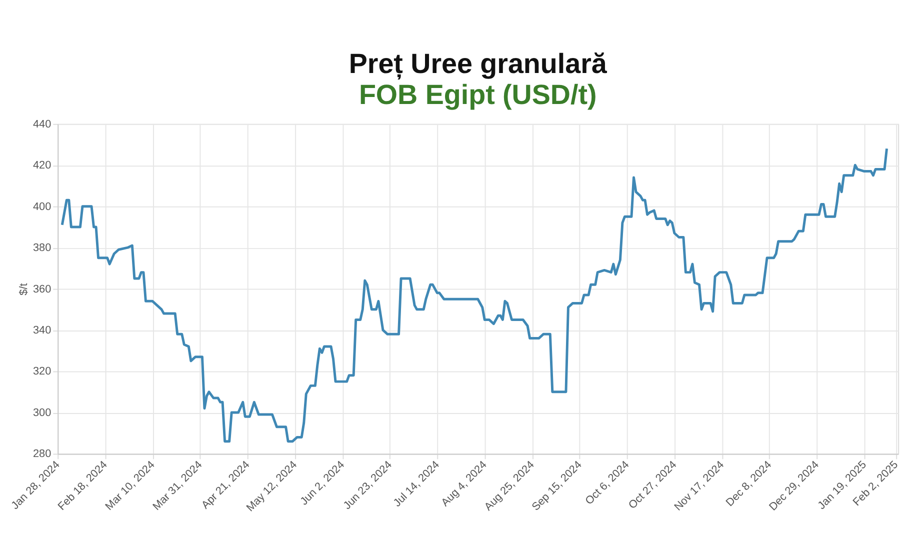 The width and height of the screenshot is (908, 556). Describe the element at coordinates (42, 412) in the screenshot. I see `y-tick-label: 300` at that location.